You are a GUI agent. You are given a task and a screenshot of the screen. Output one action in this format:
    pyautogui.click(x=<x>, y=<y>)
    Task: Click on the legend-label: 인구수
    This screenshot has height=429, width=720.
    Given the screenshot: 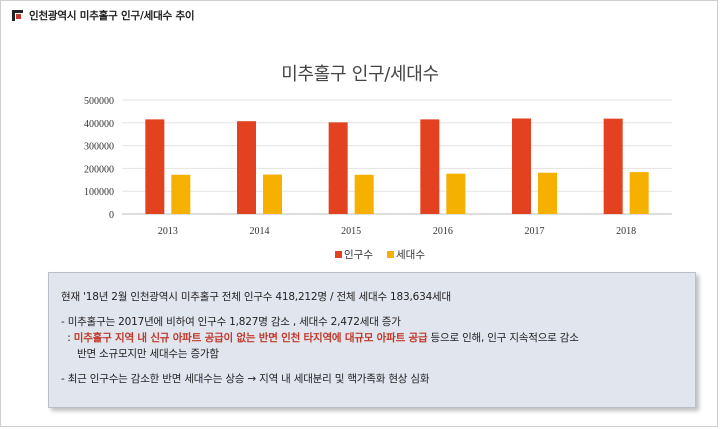 What is the action you would take?
    pyautogui.click(x=358, y=255)
    